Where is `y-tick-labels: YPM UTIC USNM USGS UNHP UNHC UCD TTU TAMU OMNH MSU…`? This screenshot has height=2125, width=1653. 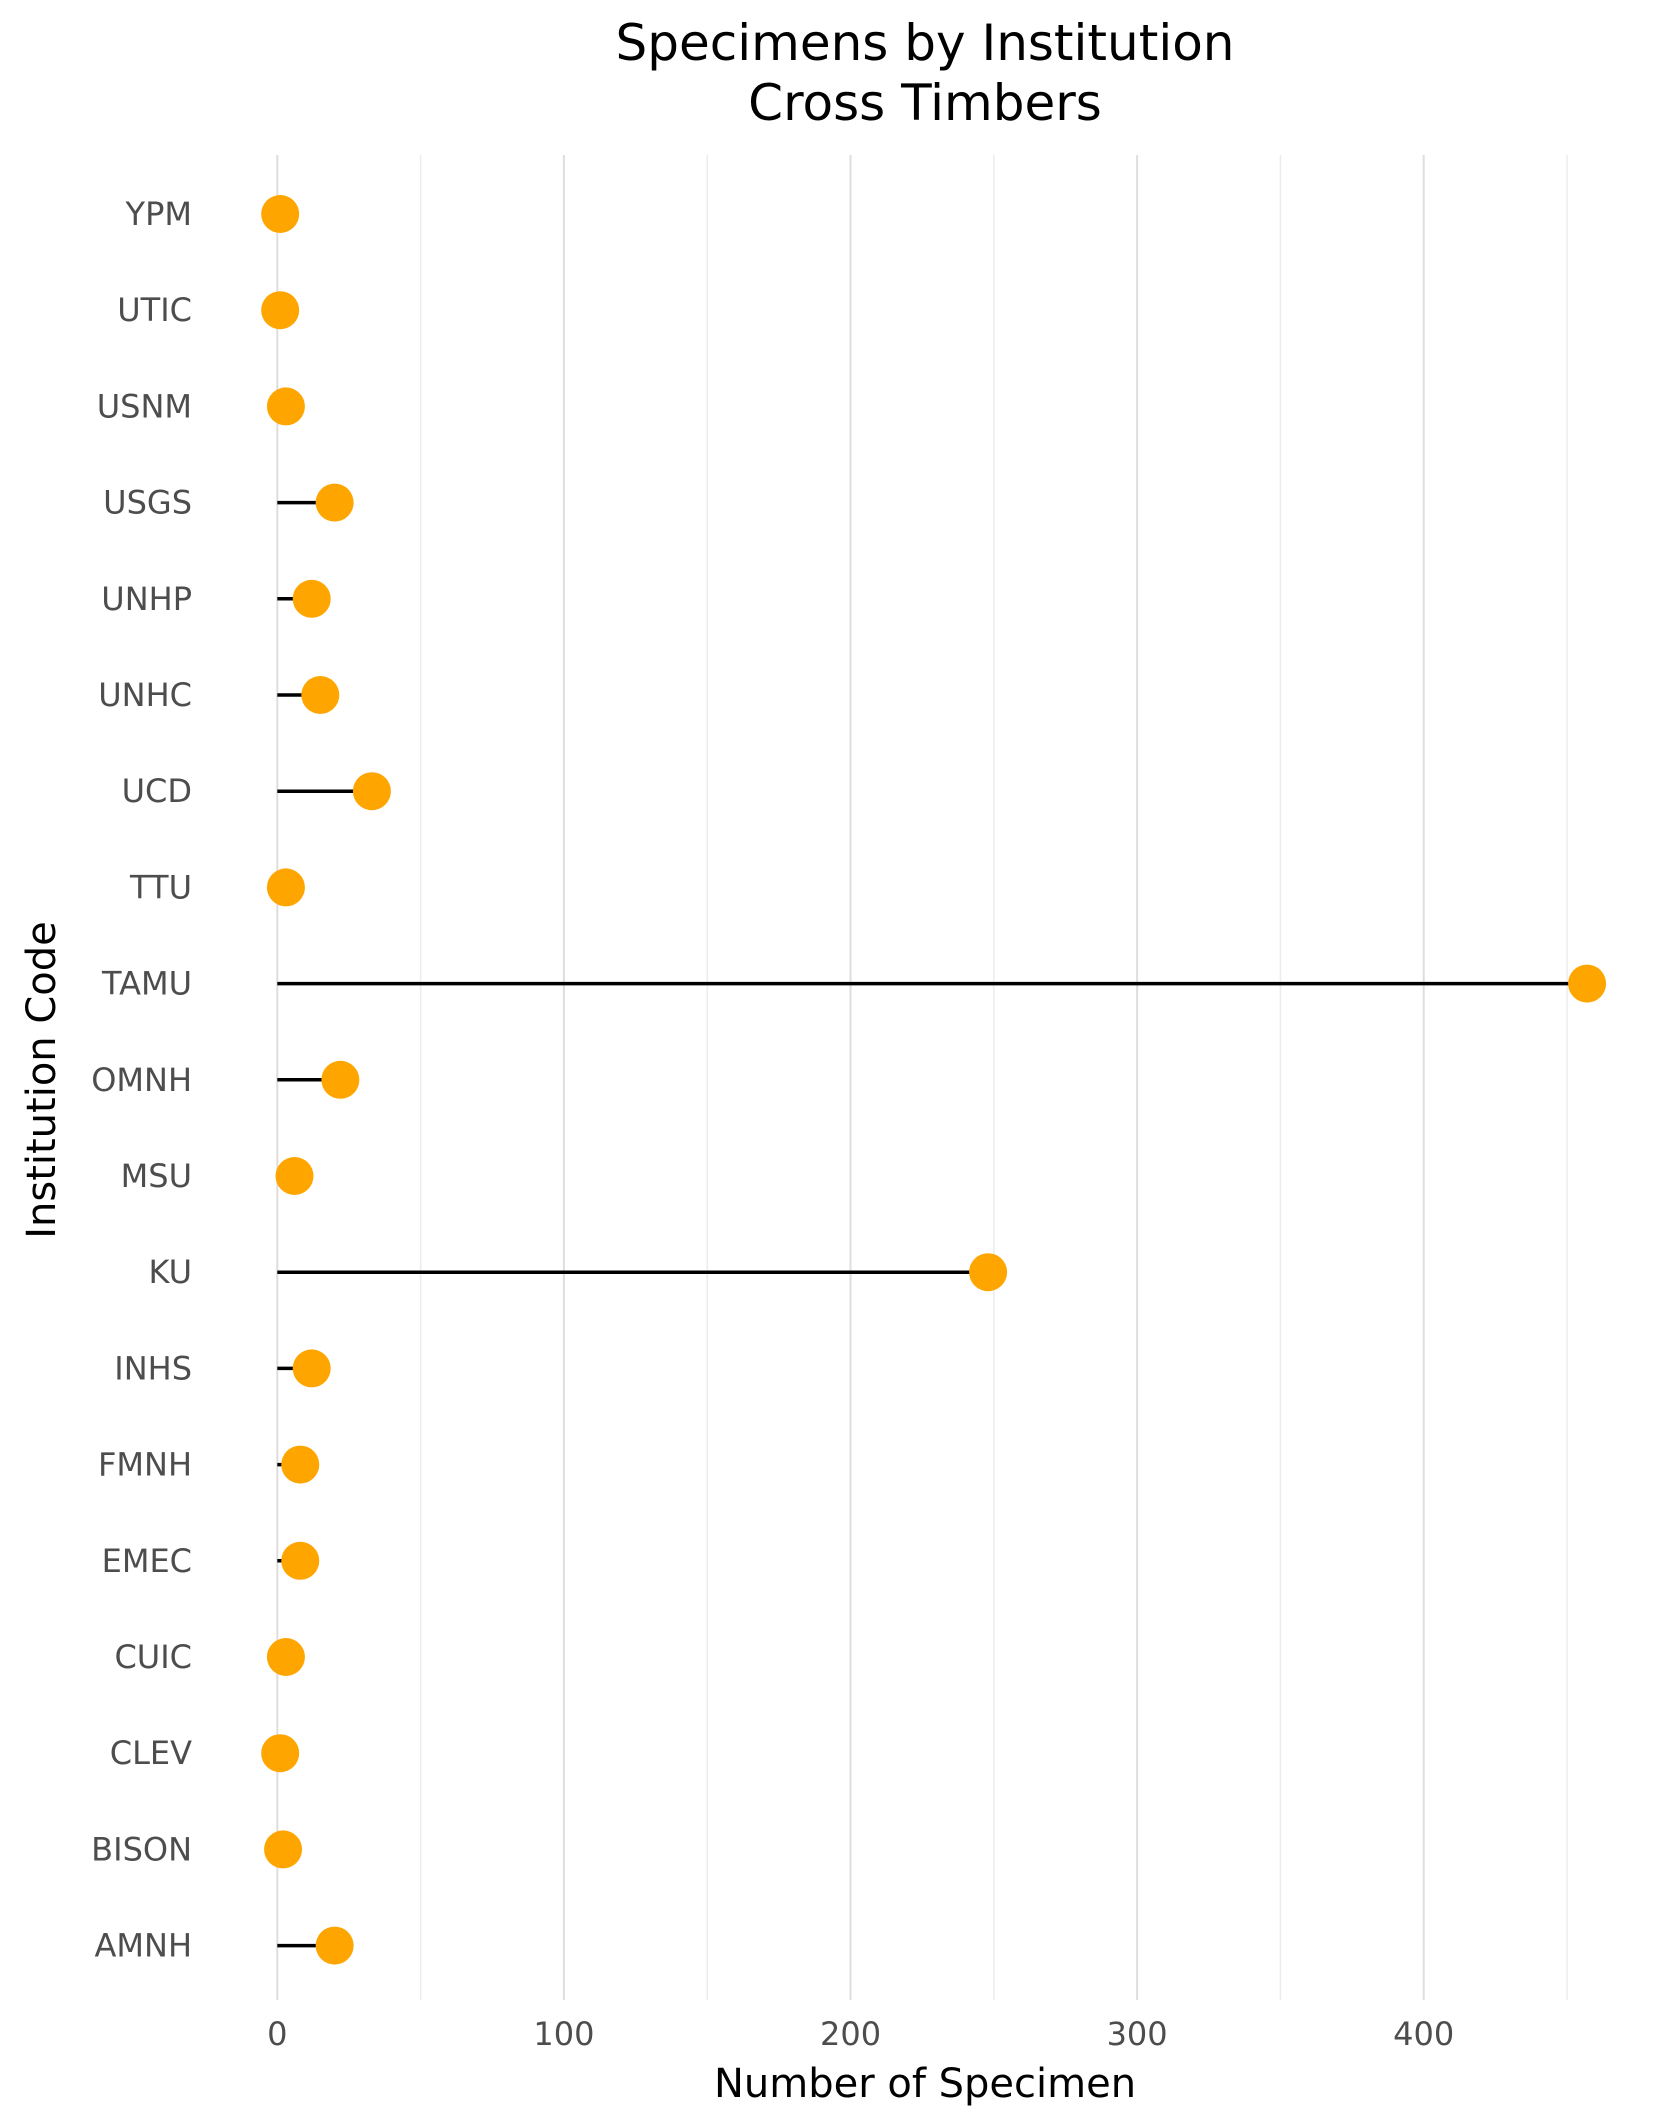 y-tick-labels: YPM UTIC USNM USGS UNHP UNHC UCD TTU TAMU OMNH MSU… is located at coordinates (141, 1080).